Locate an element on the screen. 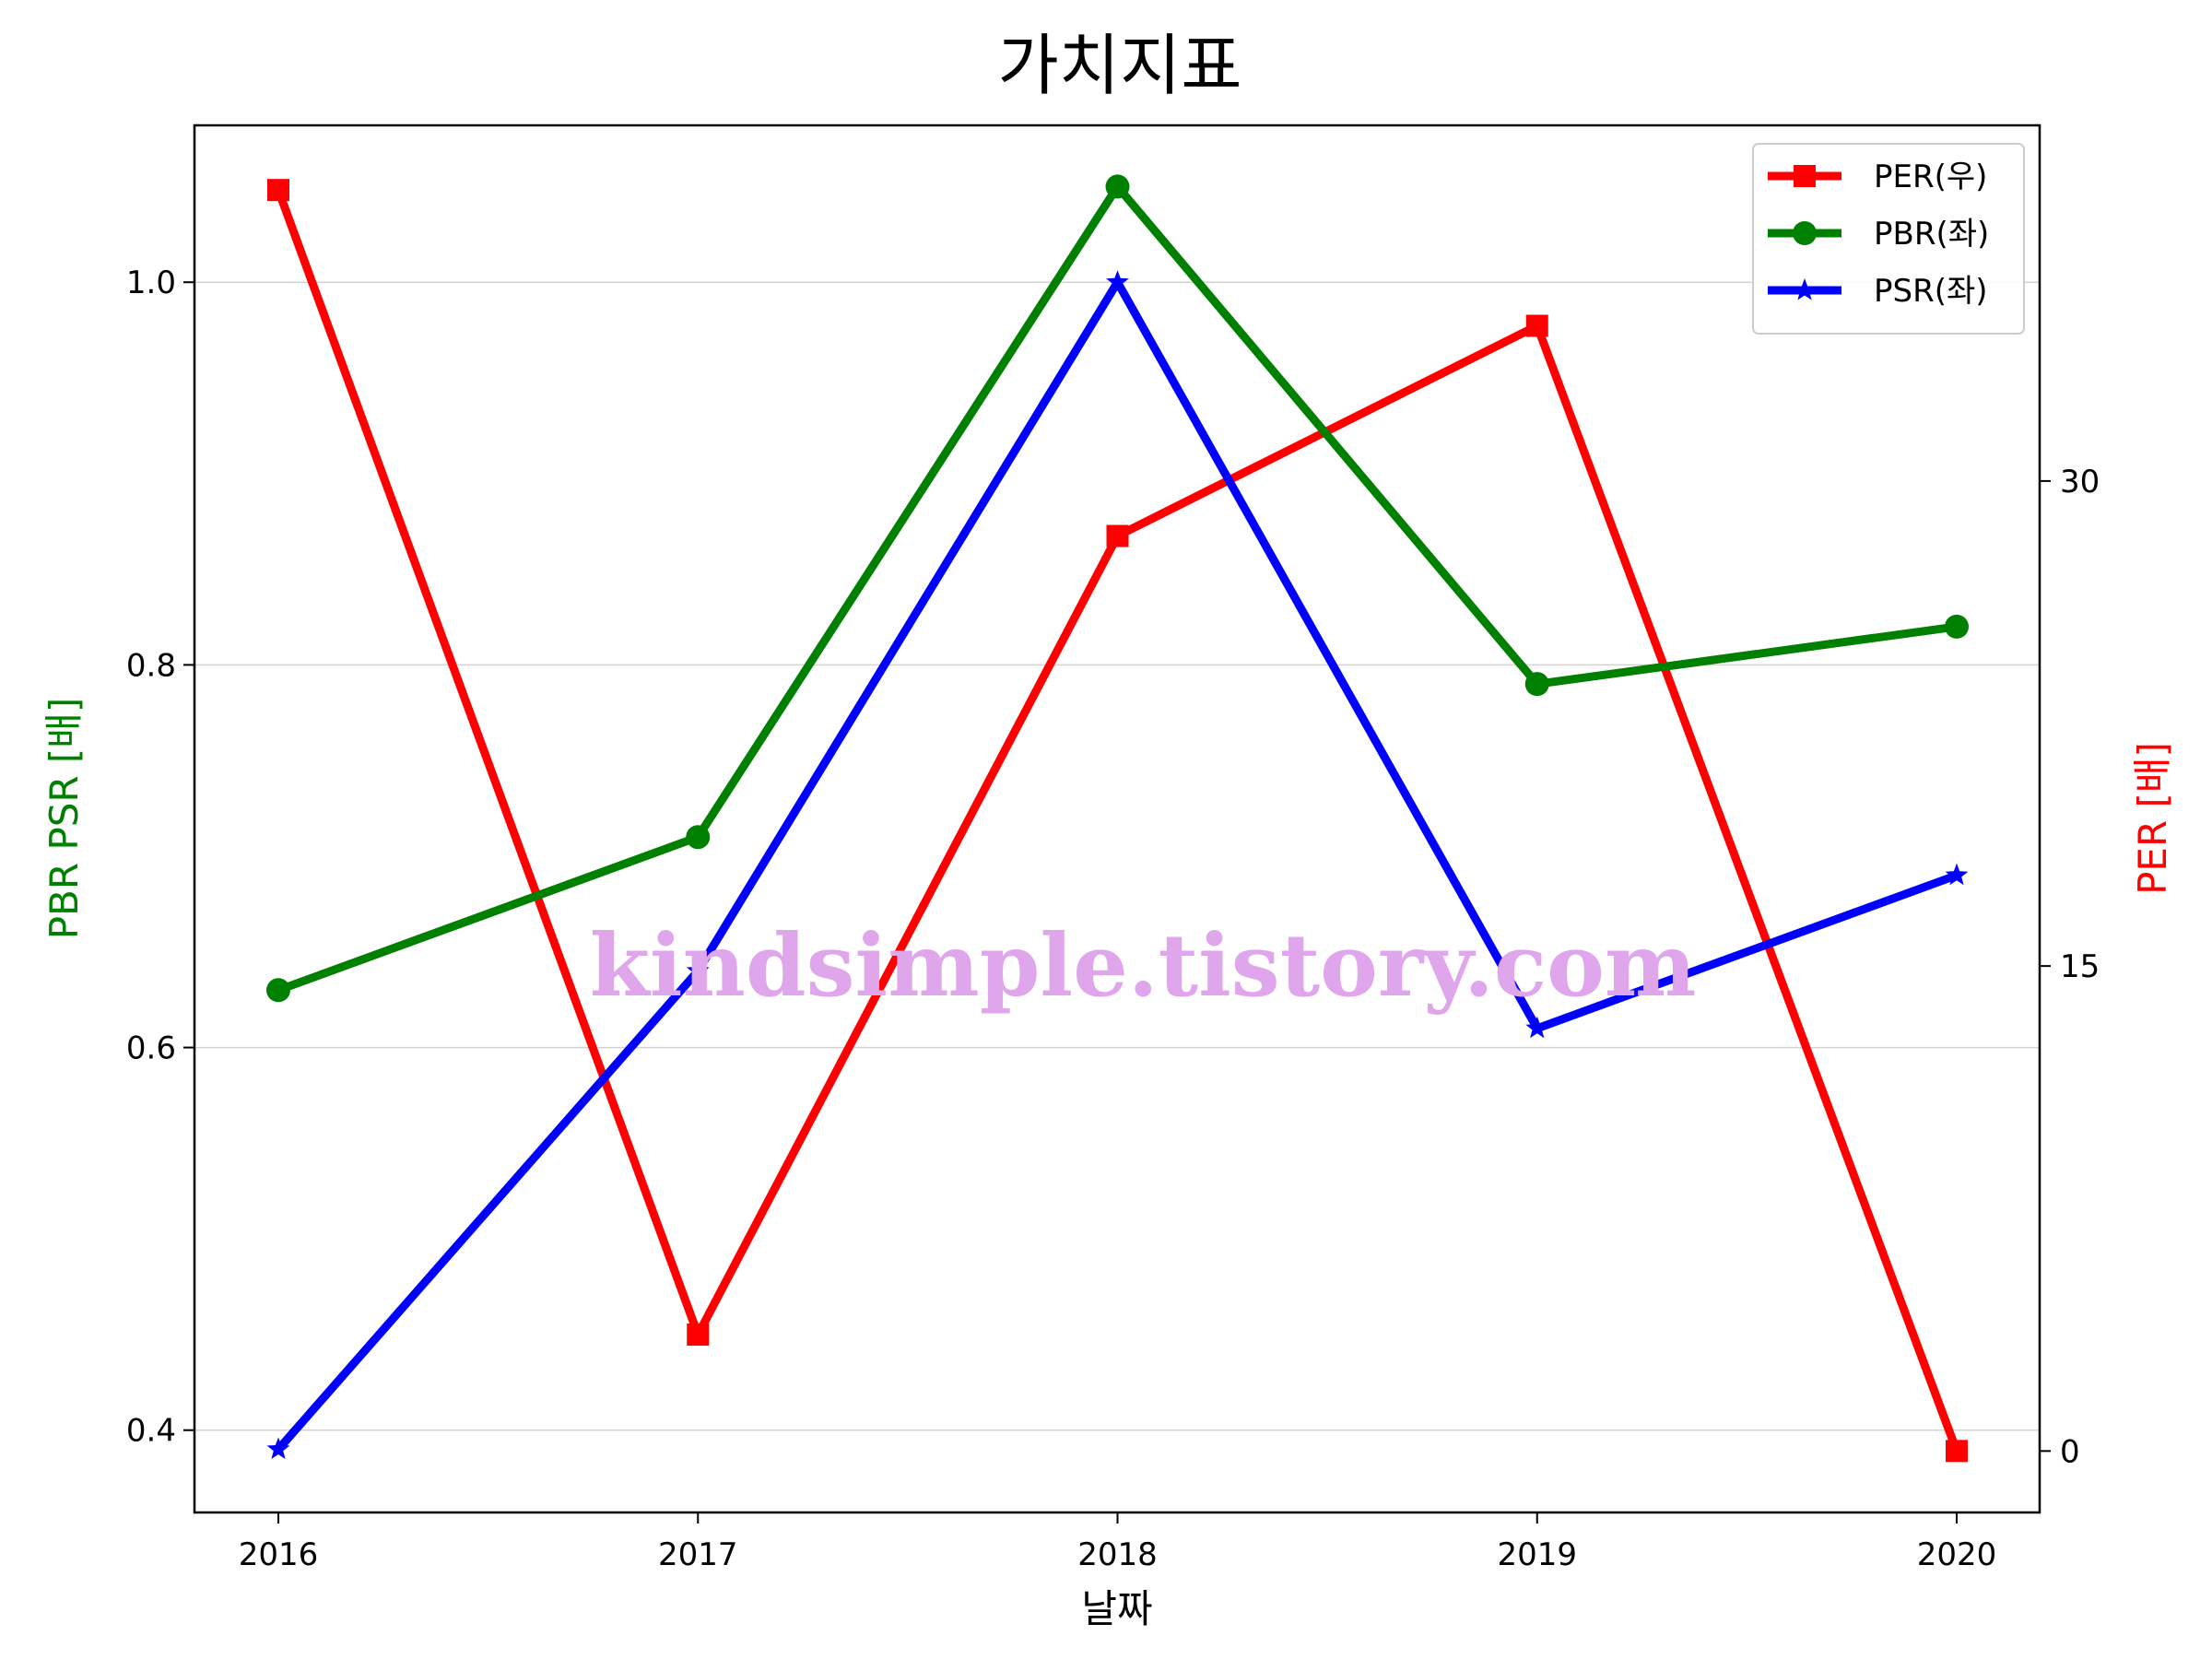 This screenshot has height=1659, width=2212. right-y-tick-label: 15 is located at coordinates (2080, 966).